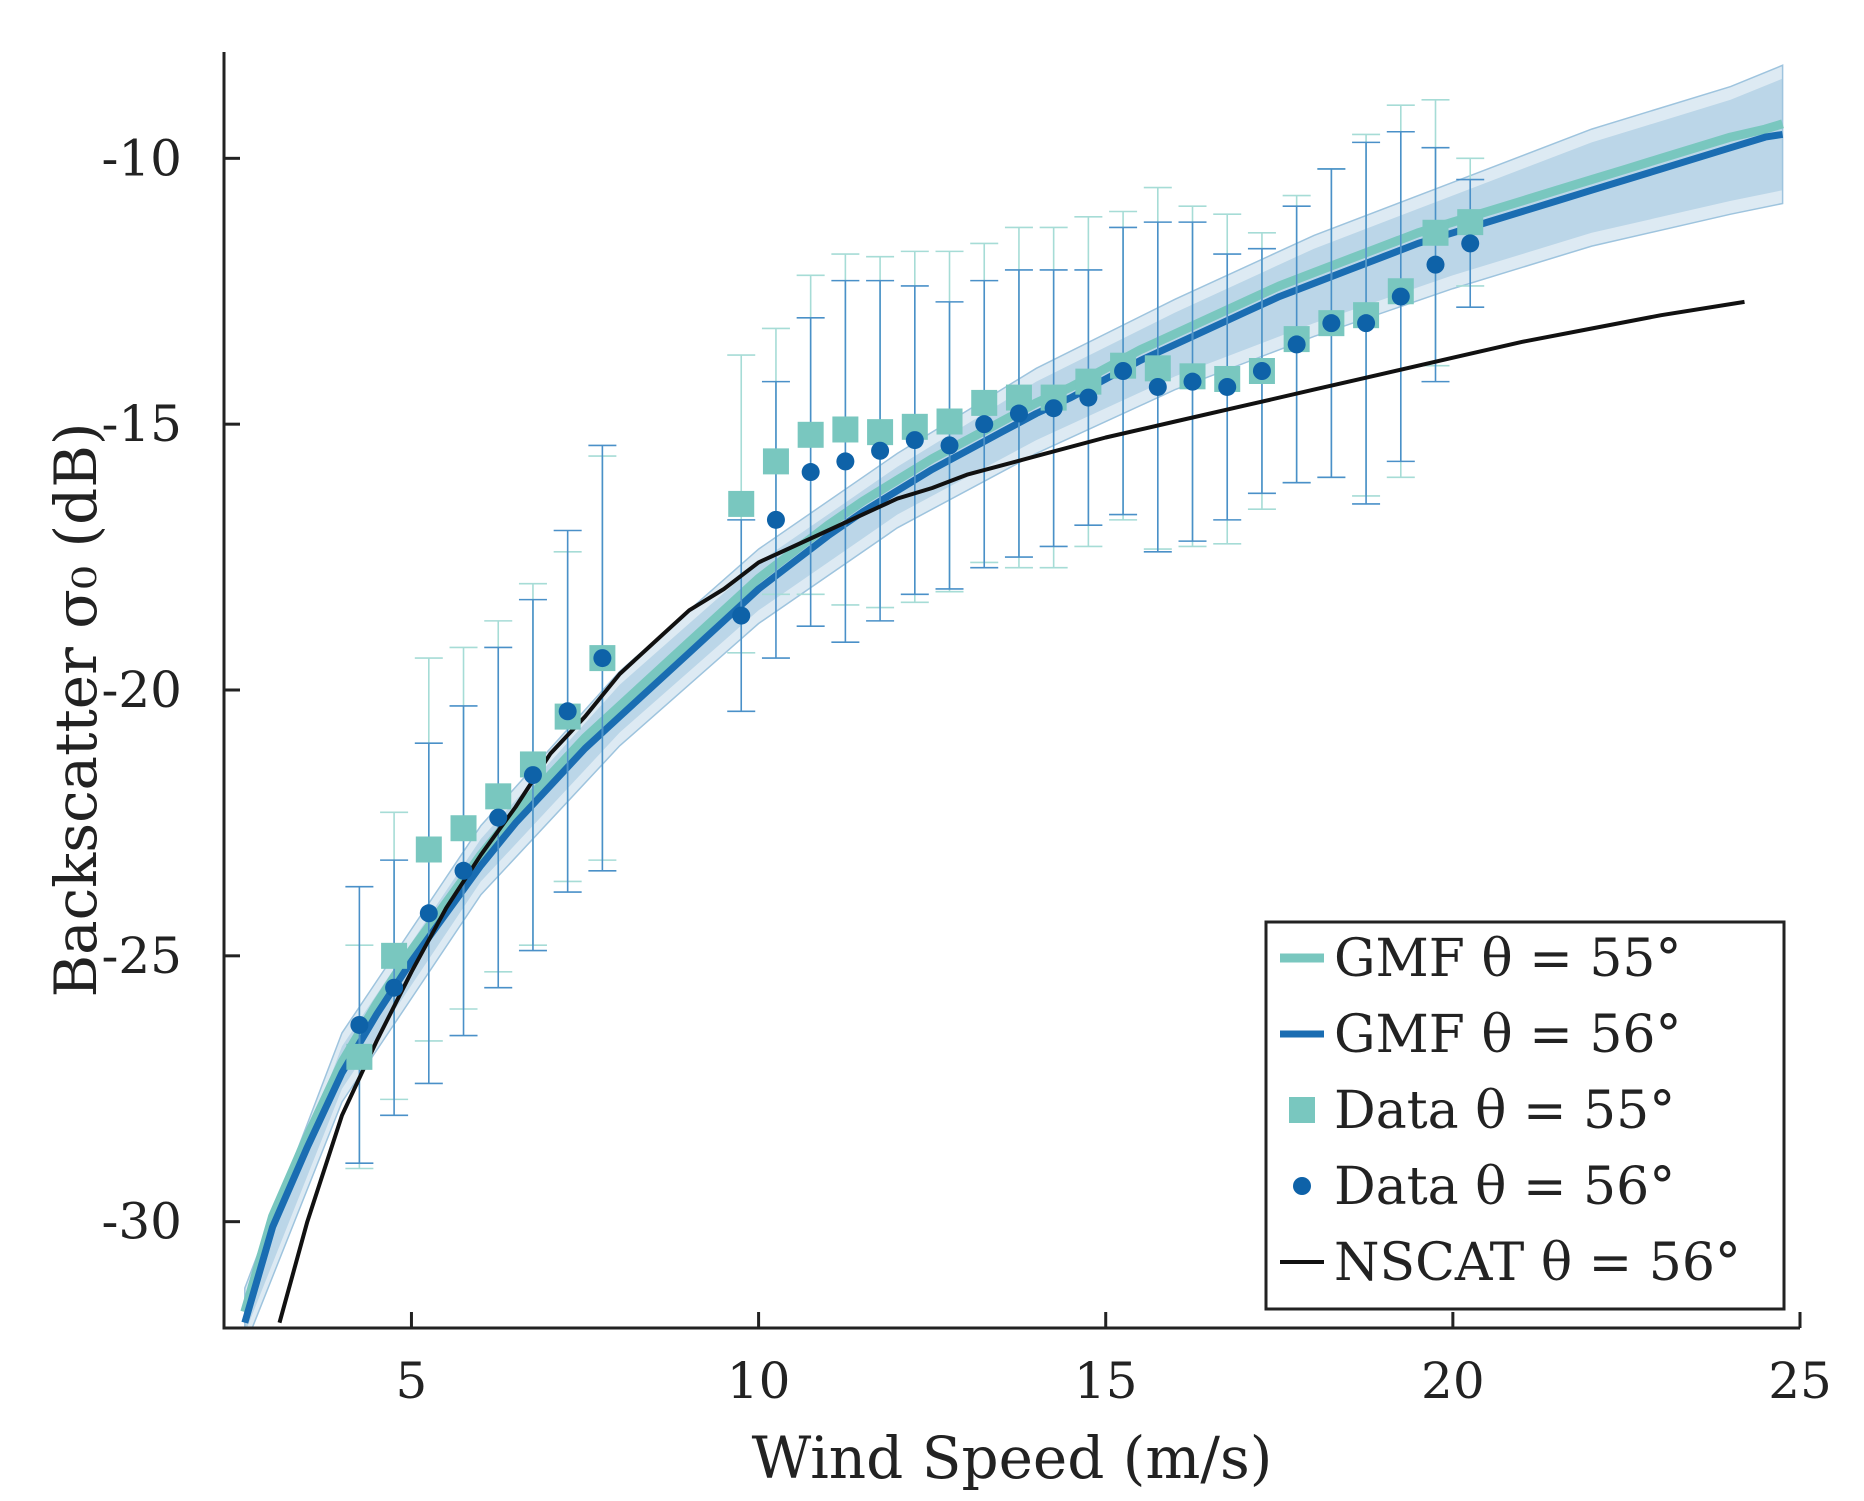  I want to click on x-axis-label: Wind Speed (m/s), so click(1012, 1458).